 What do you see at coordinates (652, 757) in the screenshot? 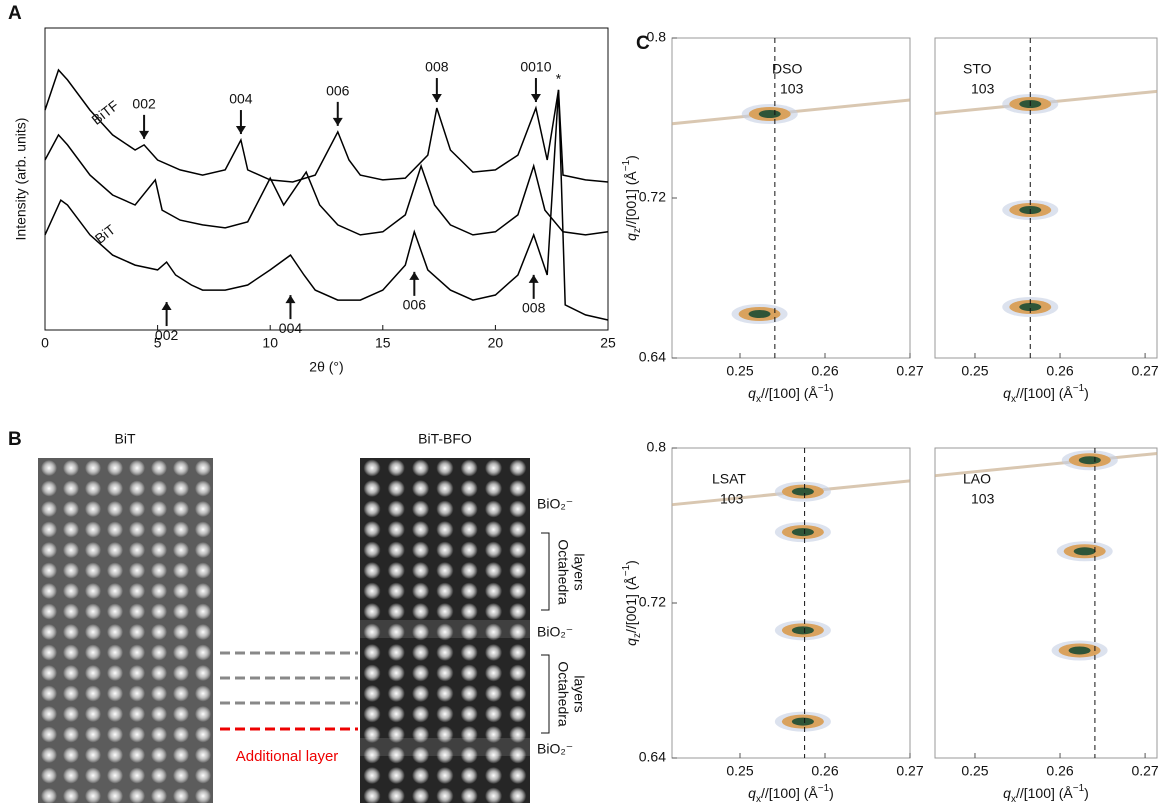
I see `y-tick-label: 0.64` at bounding box center [652, 757].